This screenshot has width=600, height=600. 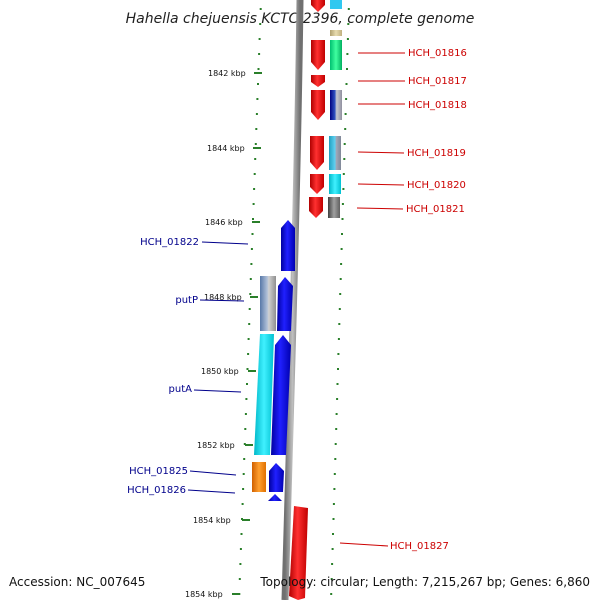 I want to click on label-hch01821: HCH_01821, so click(x=410, y=209).